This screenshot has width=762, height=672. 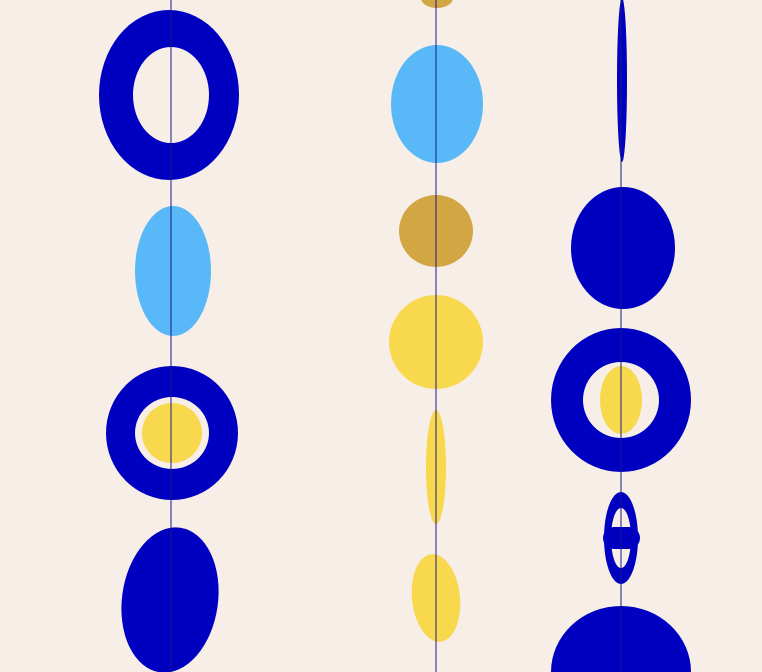 I want to click on left-ring-top, so click(x=169, y=95).